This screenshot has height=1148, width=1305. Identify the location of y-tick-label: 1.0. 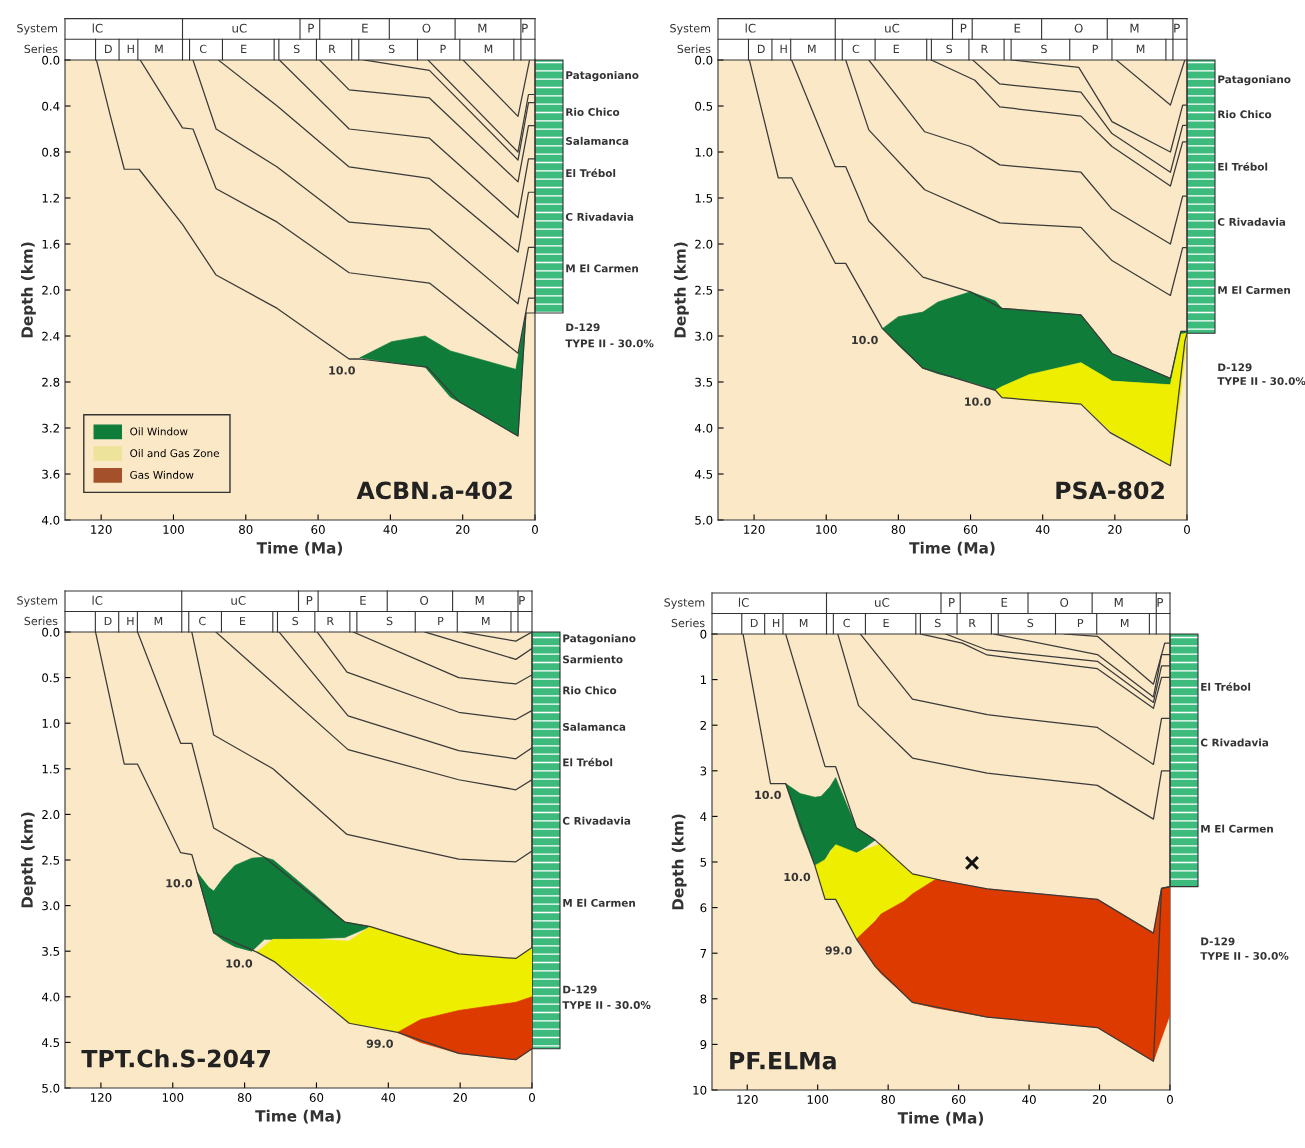
(51, 723).